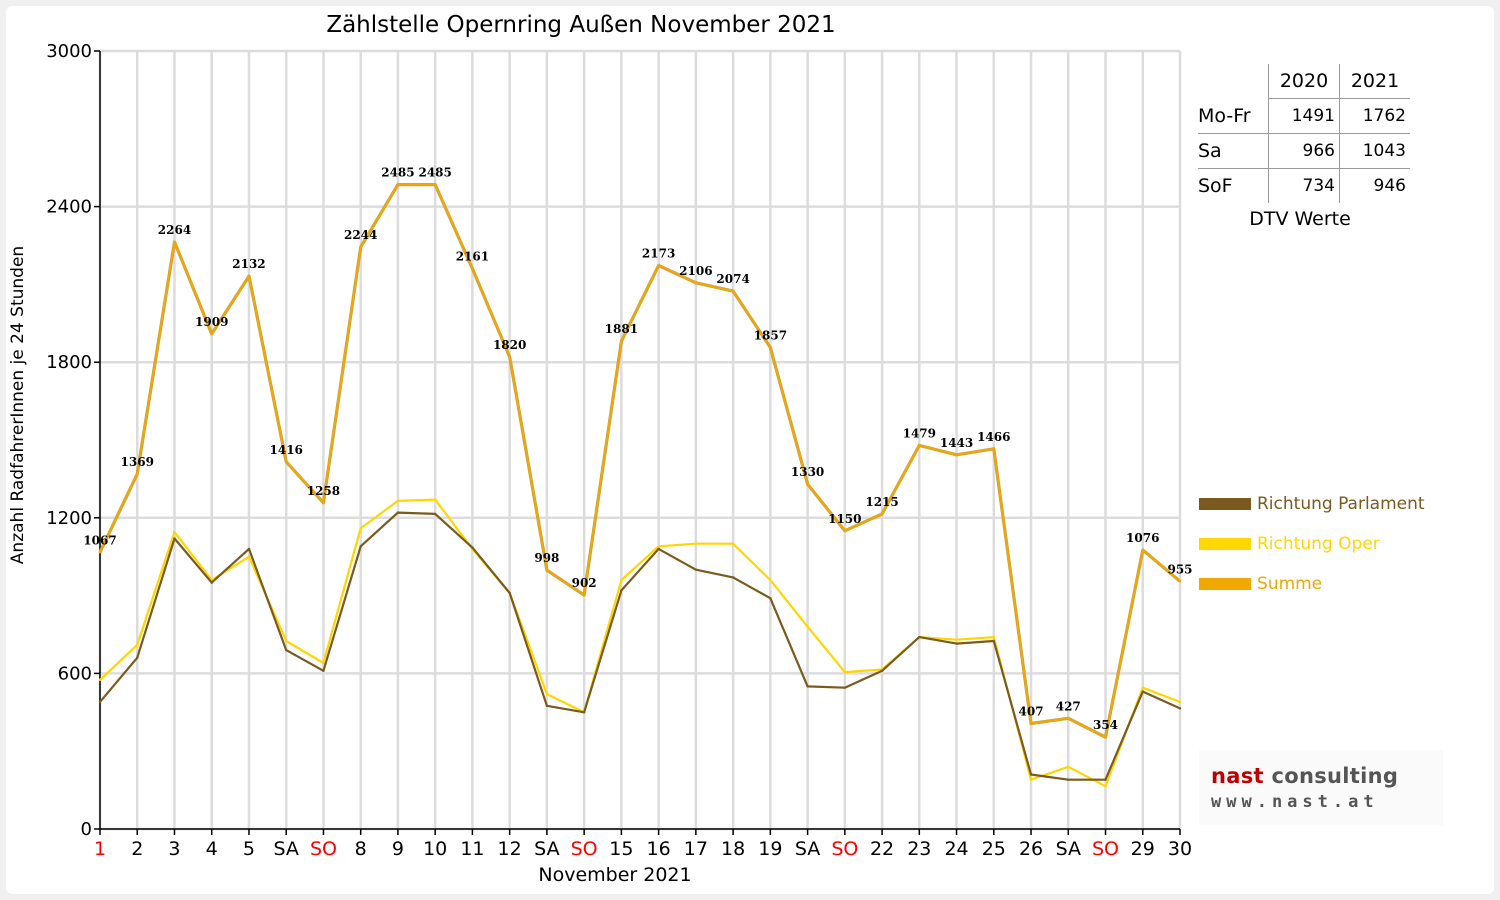 Image resolution: width=1500 pixels, height=900 pixels. Describe the element at coordinates (882, 849) in the screenshot. I see `x-tick-label: 22` at that location.